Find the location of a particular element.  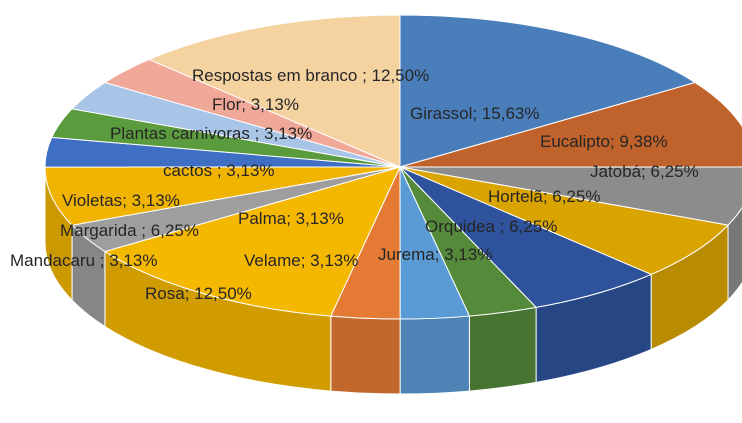

data-label: Violetas; 3,13% is located at coordinates (121, 200).